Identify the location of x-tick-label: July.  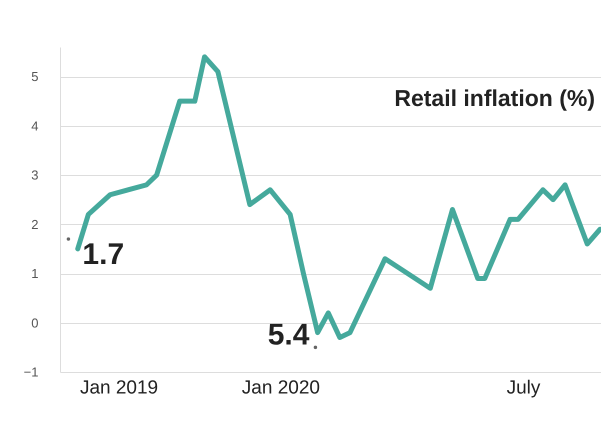
(523, 388).